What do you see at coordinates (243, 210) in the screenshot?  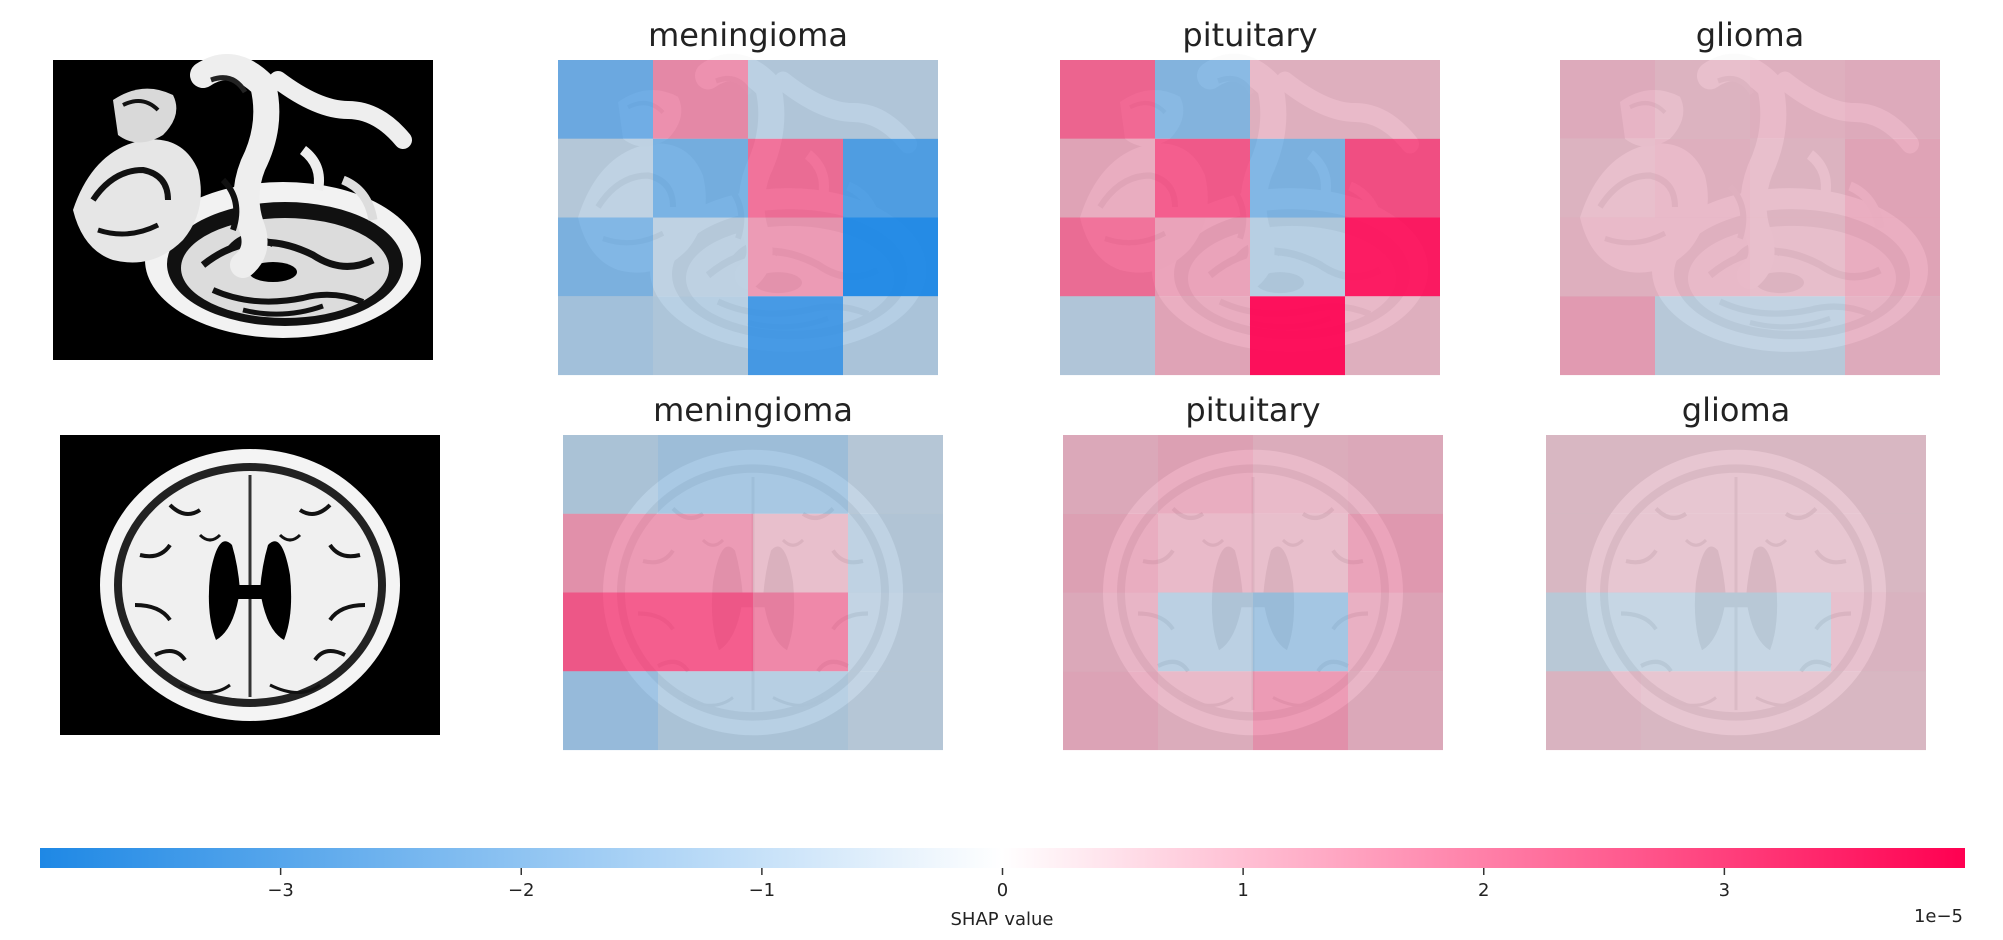 I see `input-scan-sagittal` at bounding box center [243, 210].